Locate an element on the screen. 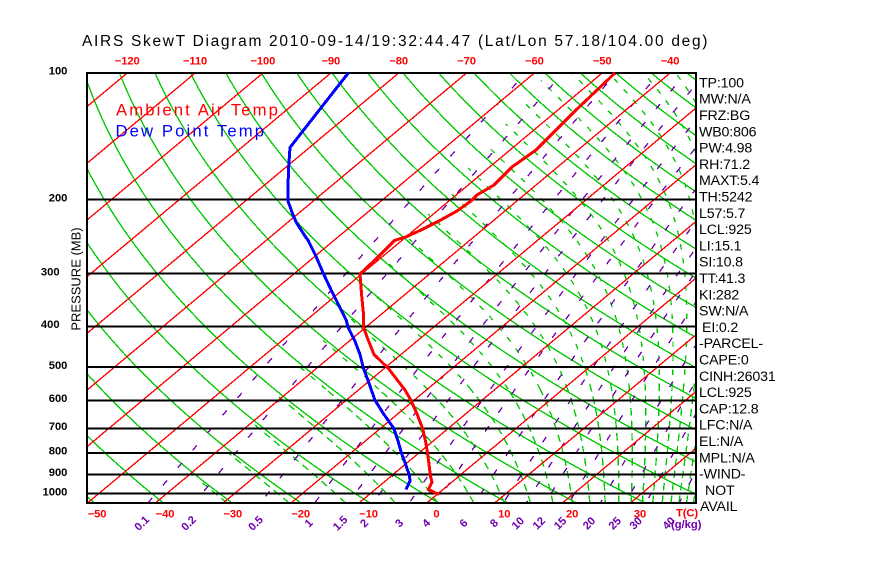 The image size is (870, 565). svg-text: 0 is located at coordinates (436, 514).